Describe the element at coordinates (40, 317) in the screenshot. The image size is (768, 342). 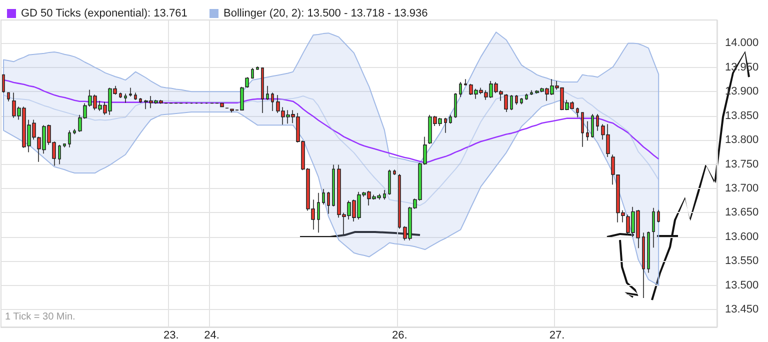
I see `annotation: 1 Tick = 30 Min.` at that location.